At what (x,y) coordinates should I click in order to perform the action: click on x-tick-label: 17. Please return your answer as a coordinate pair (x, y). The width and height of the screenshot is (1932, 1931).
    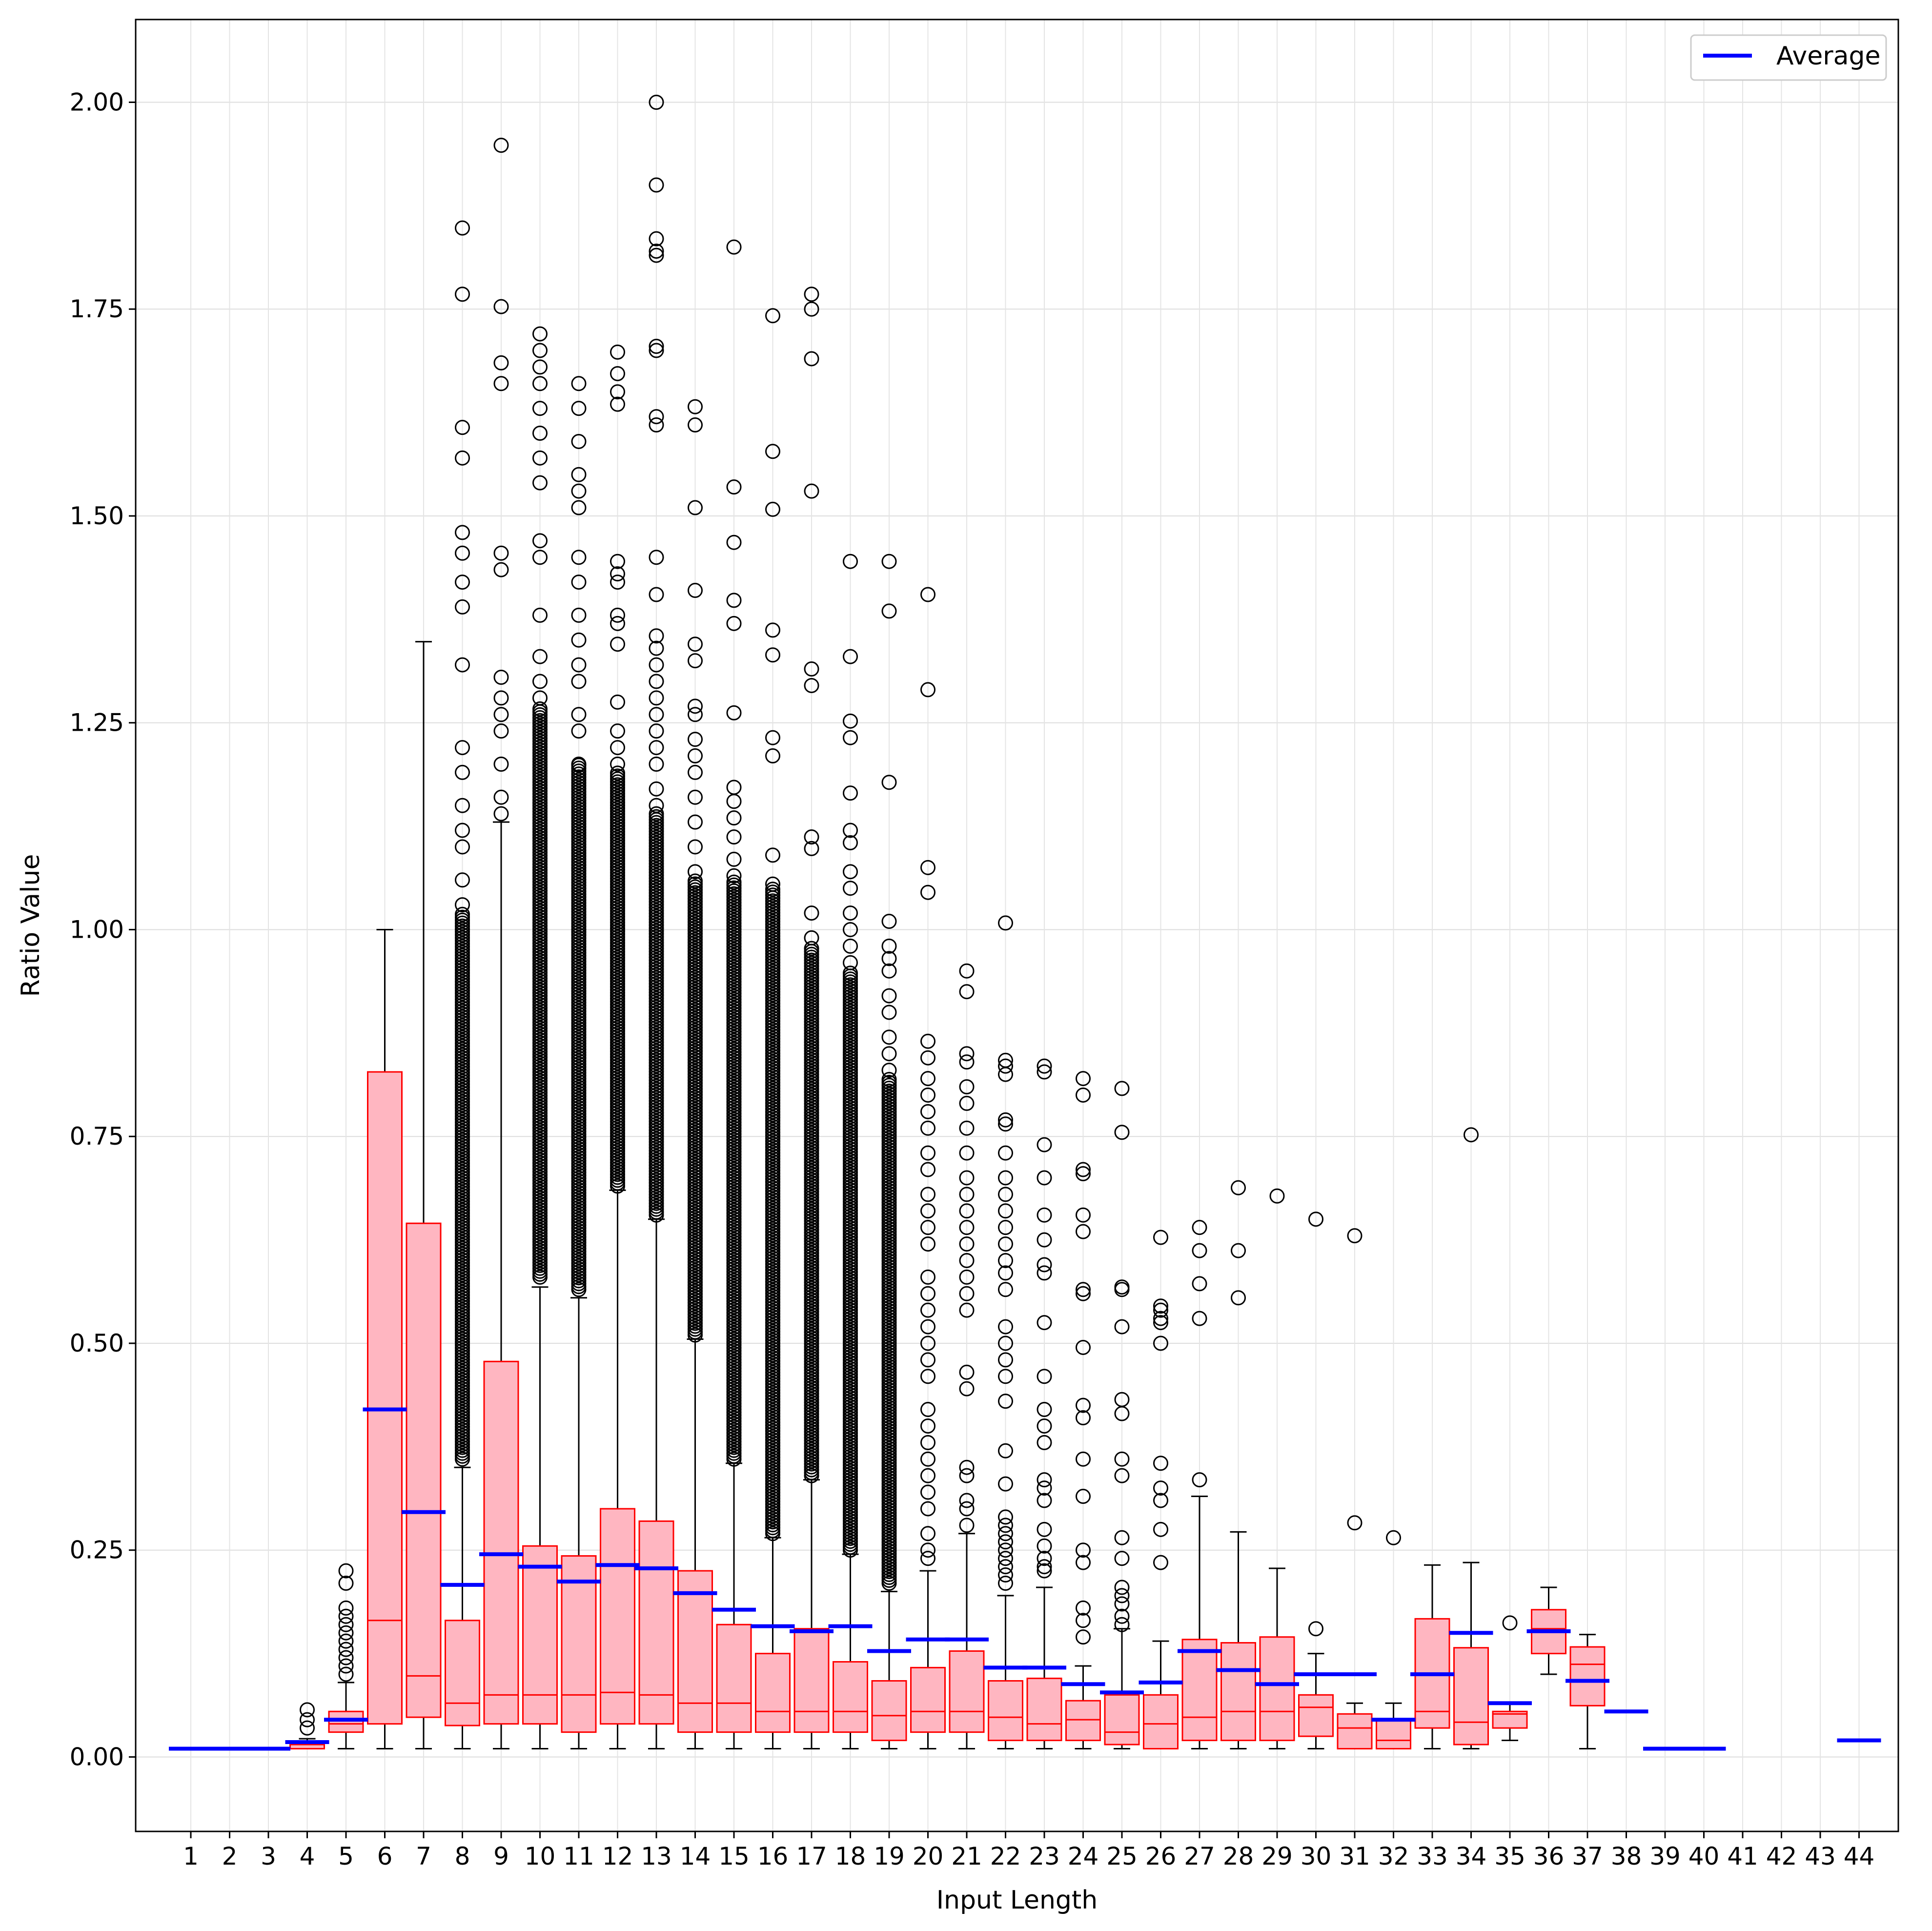
    Looking at the image, I should click on (811, 1856).